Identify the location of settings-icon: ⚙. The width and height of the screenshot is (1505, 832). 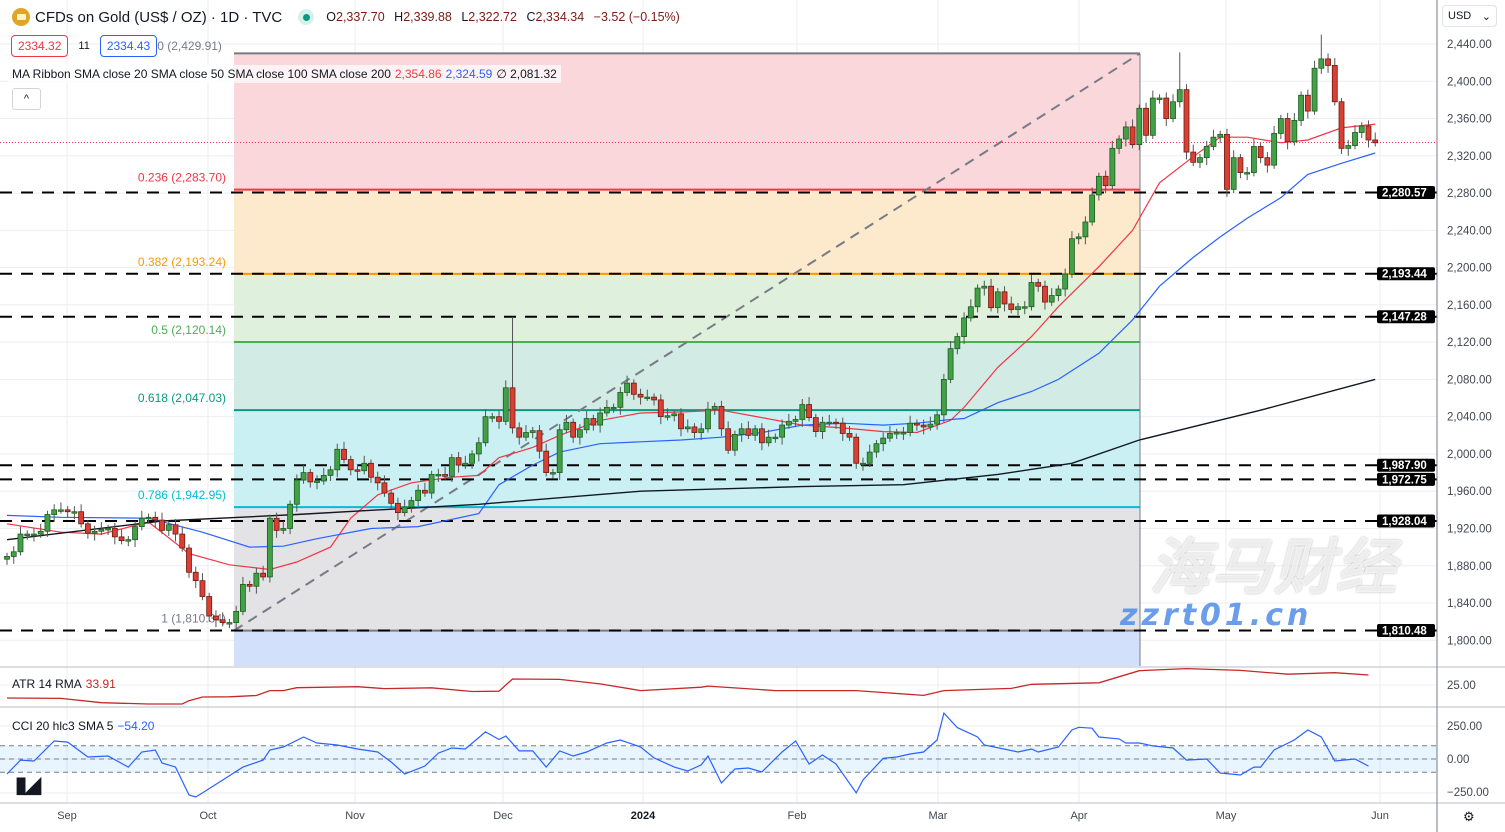
(1469, 816).